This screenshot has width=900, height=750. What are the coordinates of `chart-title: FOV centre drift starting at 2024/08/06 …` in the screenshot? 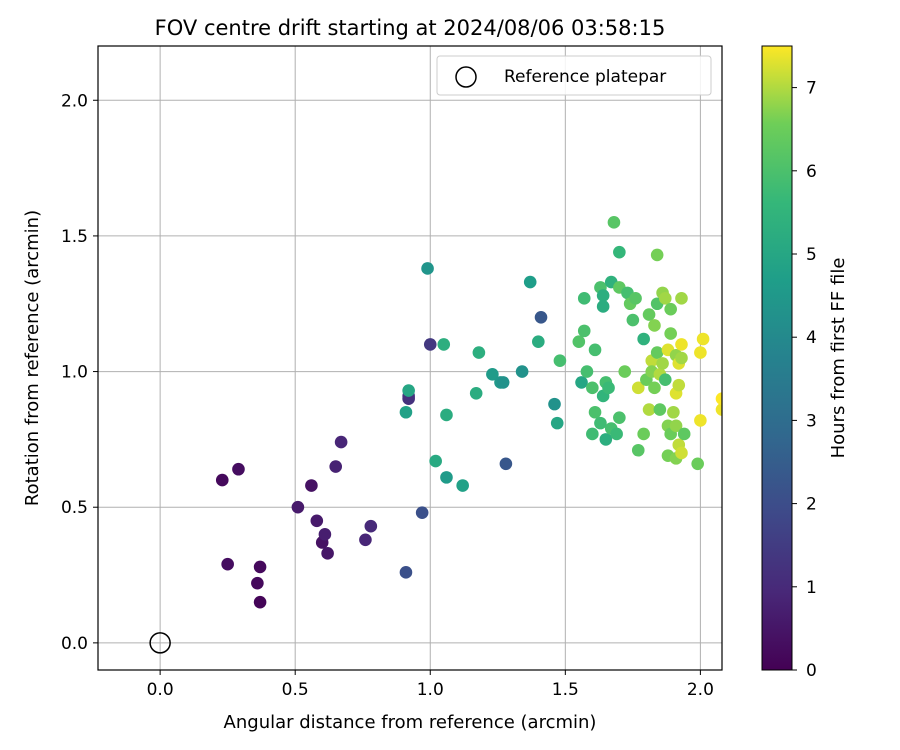 It's located at (410, 28).